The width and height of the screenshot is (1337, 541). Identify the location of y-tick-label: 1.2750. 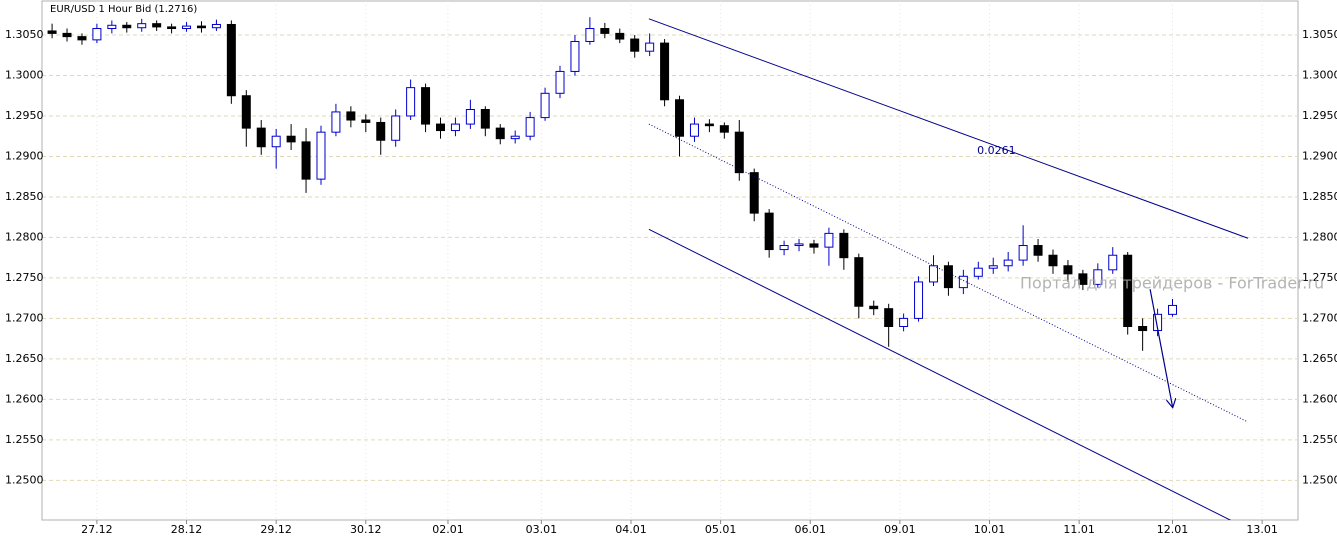
(24, 277).